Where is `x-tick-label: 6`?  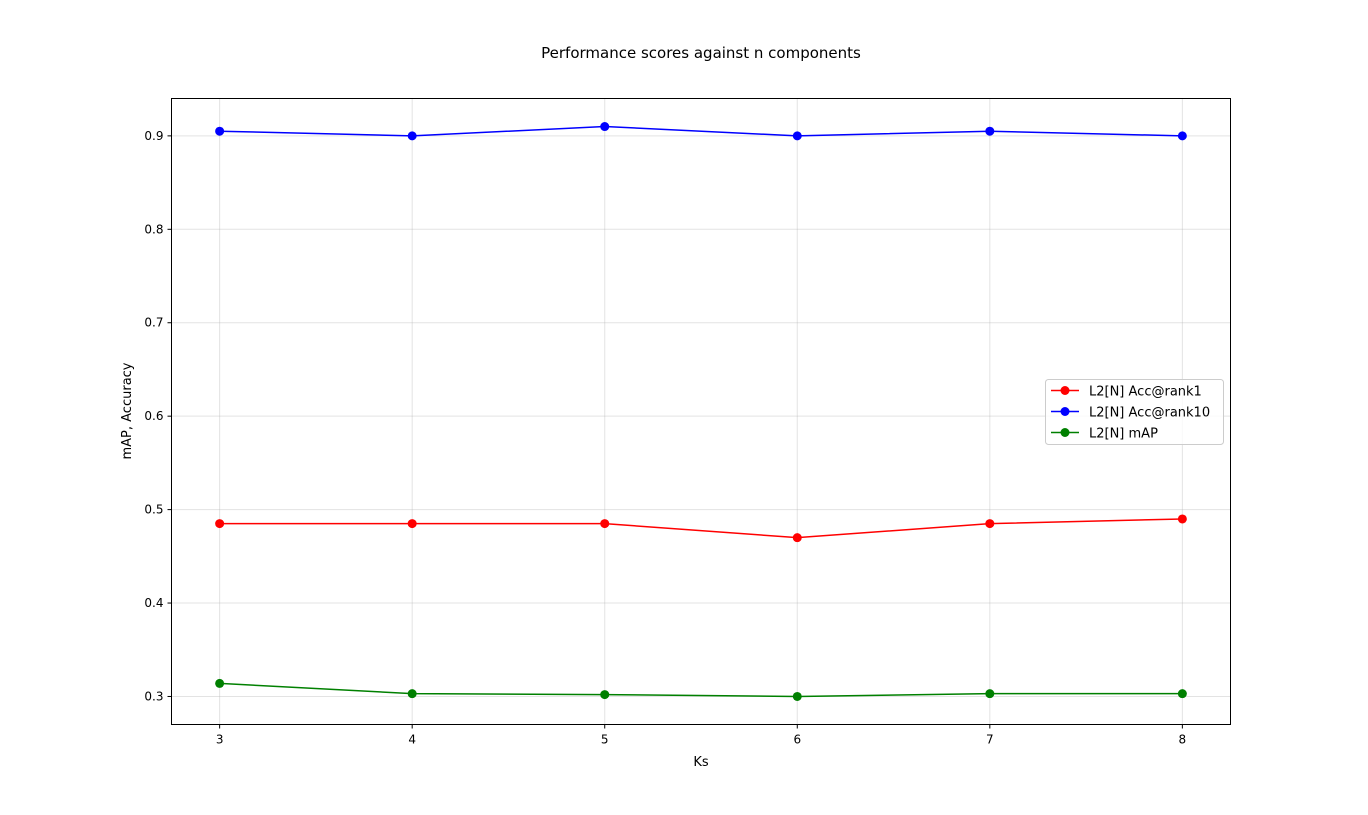 x-tick-label: 6 is located at coordinates (797, 740).